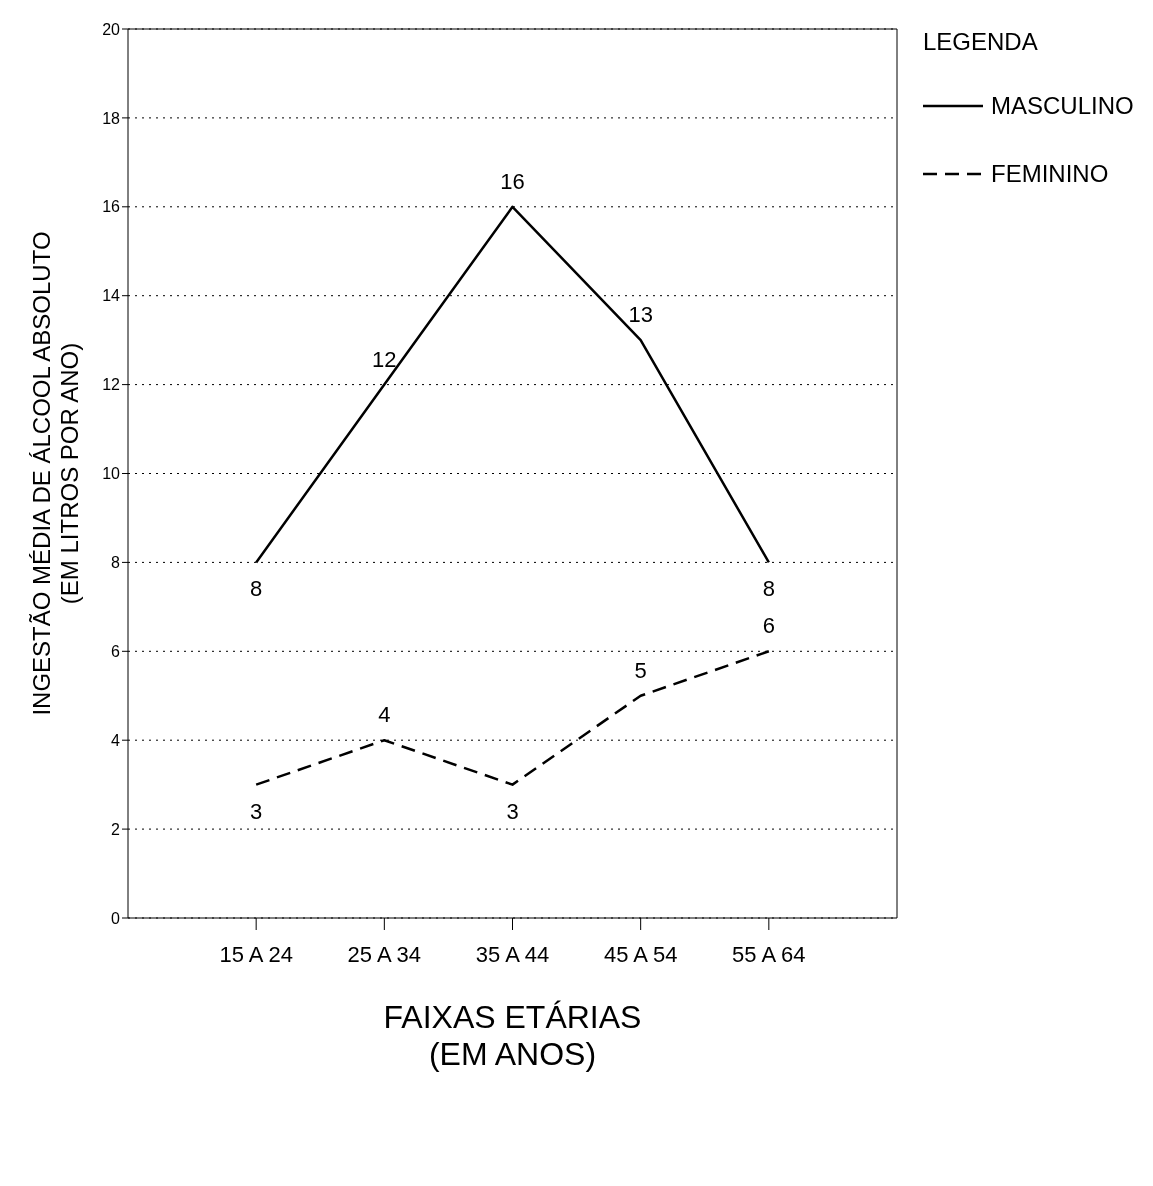 The image size is (1153, 1186). I want to click on y-tick-label: 8, so click(116, 563).